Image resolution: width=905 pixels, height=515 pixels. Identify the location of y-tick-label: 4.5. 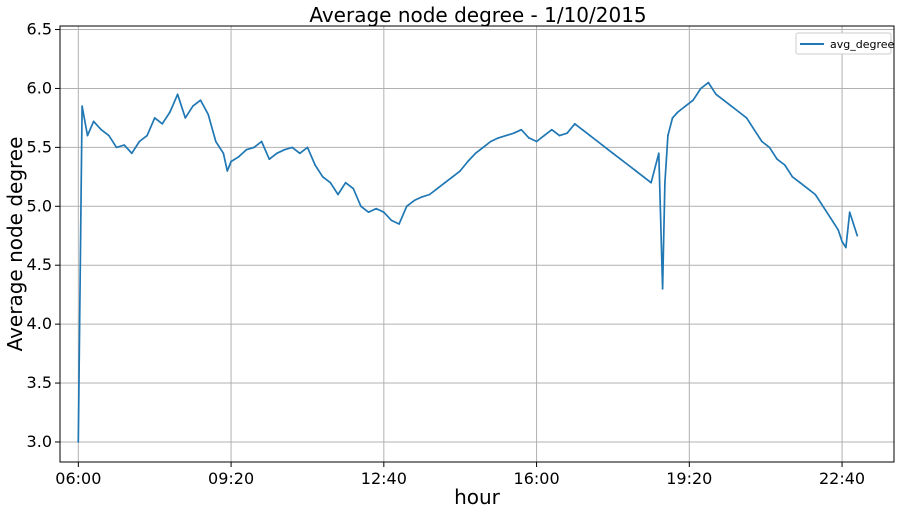
(39, 264).